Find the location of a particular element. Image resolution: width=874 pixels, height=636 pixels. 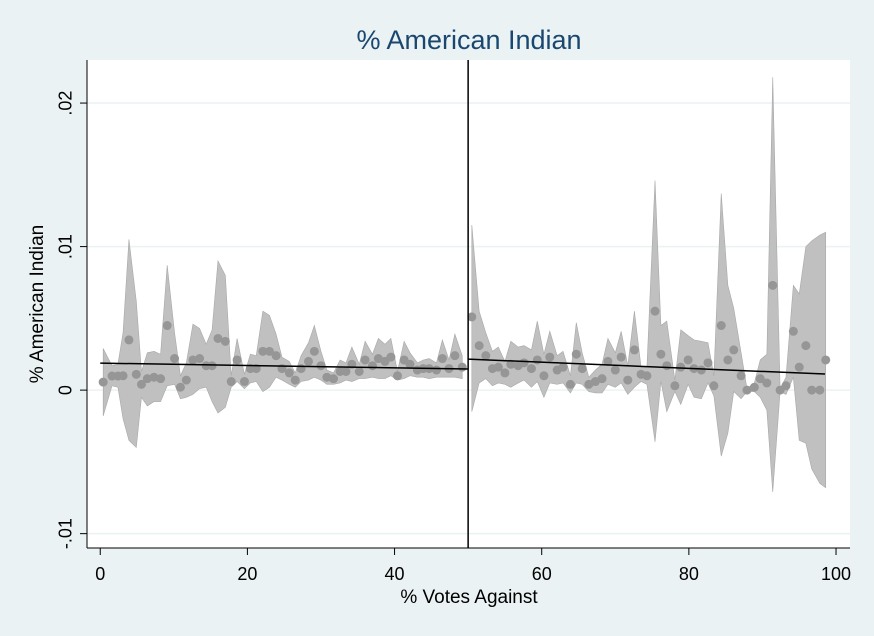

y-tick-label: 0 is located at coordinates (66, 390).